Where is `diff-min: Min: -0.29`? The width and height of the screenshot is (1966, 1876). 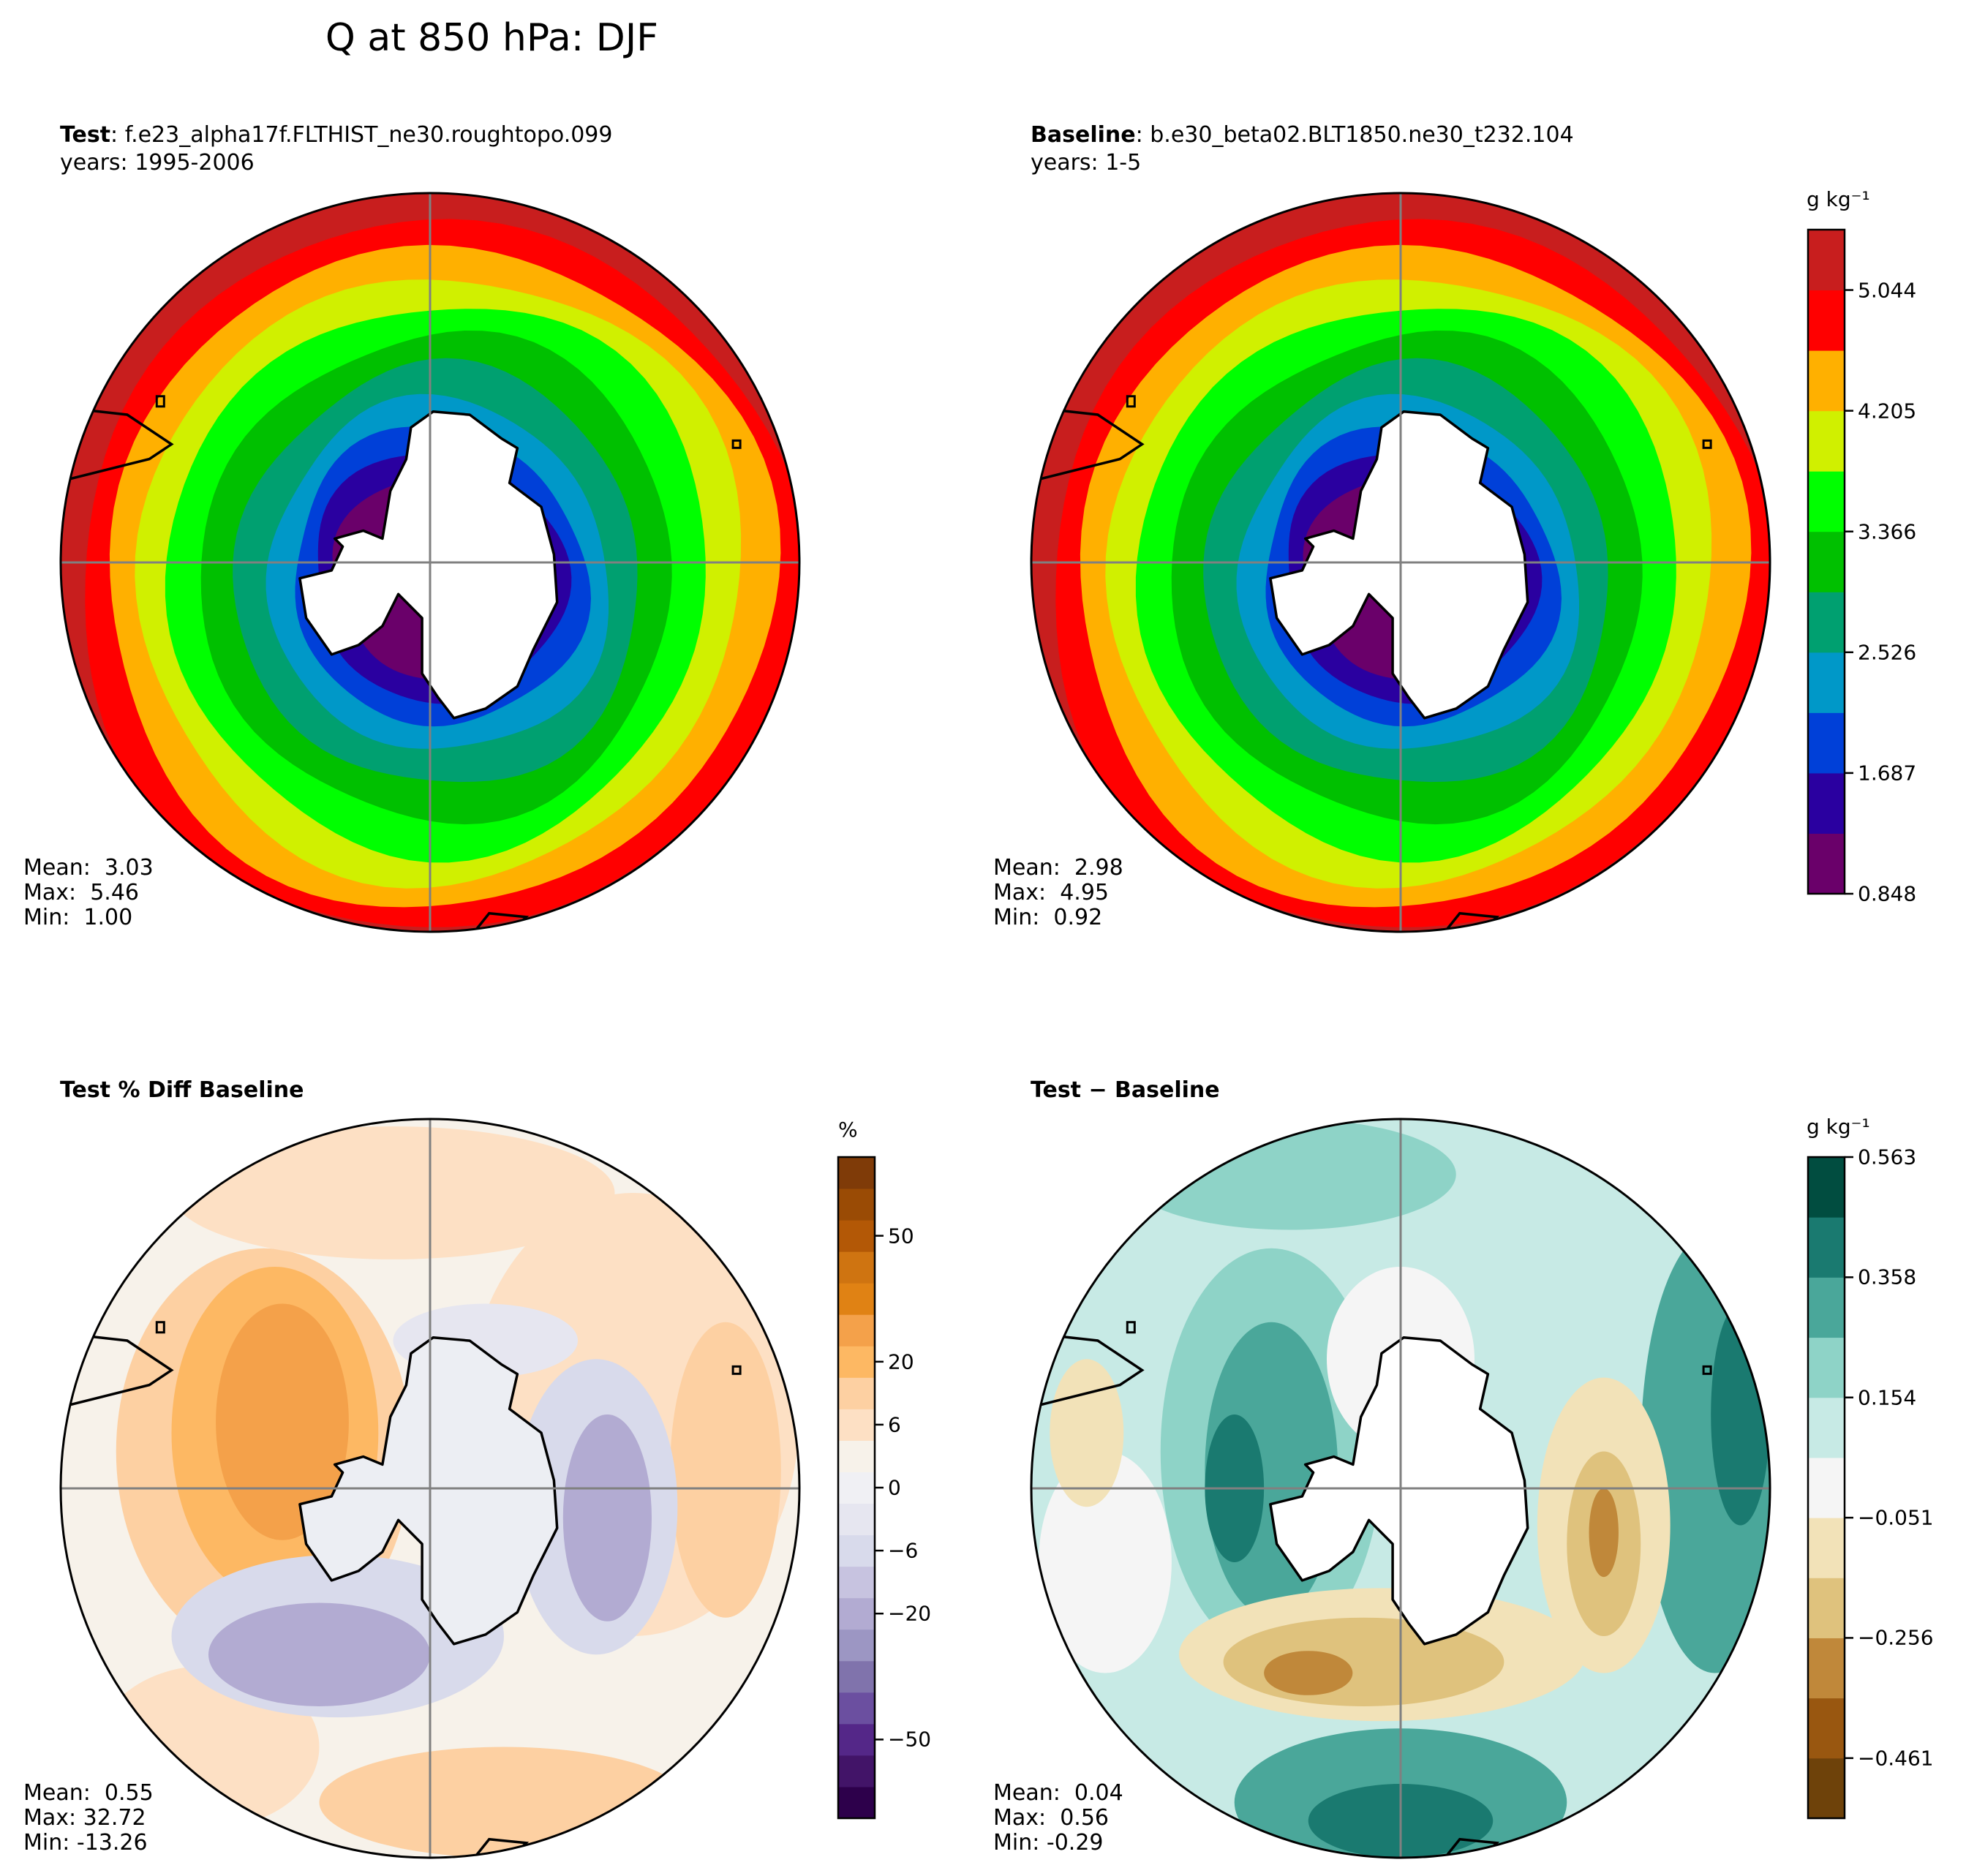 diff-min: Min: -0.29 is located at coordinates (1048, 1843).